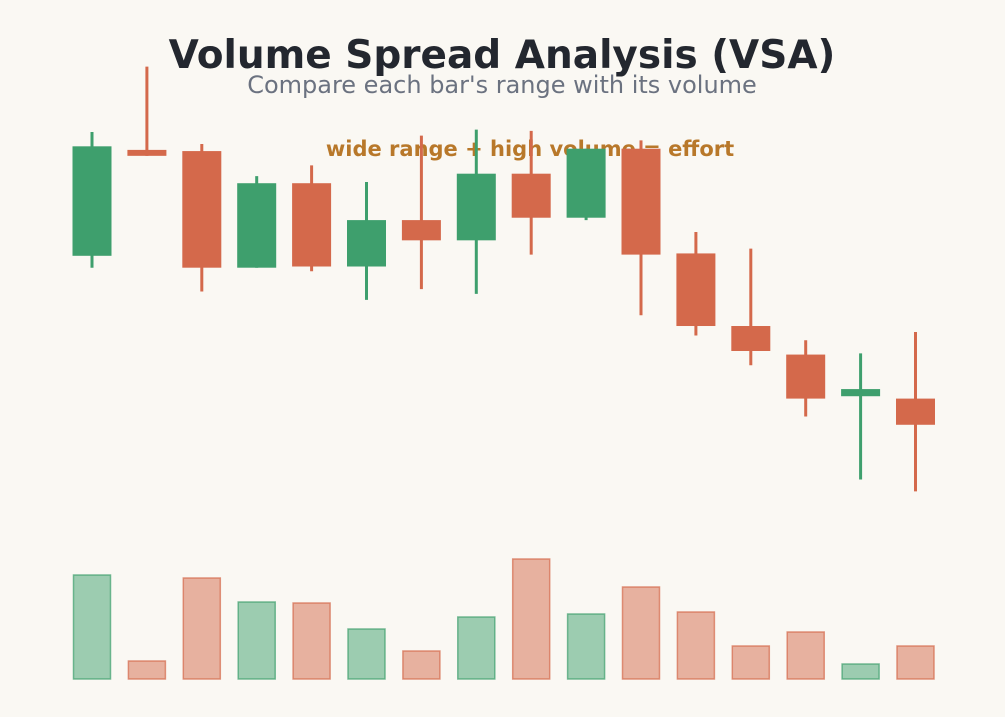 This screenshot has height=717, width=1005. What do you see at coordinates (502, 55) in the screenshot?
I see `chart-title: Volume Spread Analysis (VSA)` at bounding box center [502, 55].